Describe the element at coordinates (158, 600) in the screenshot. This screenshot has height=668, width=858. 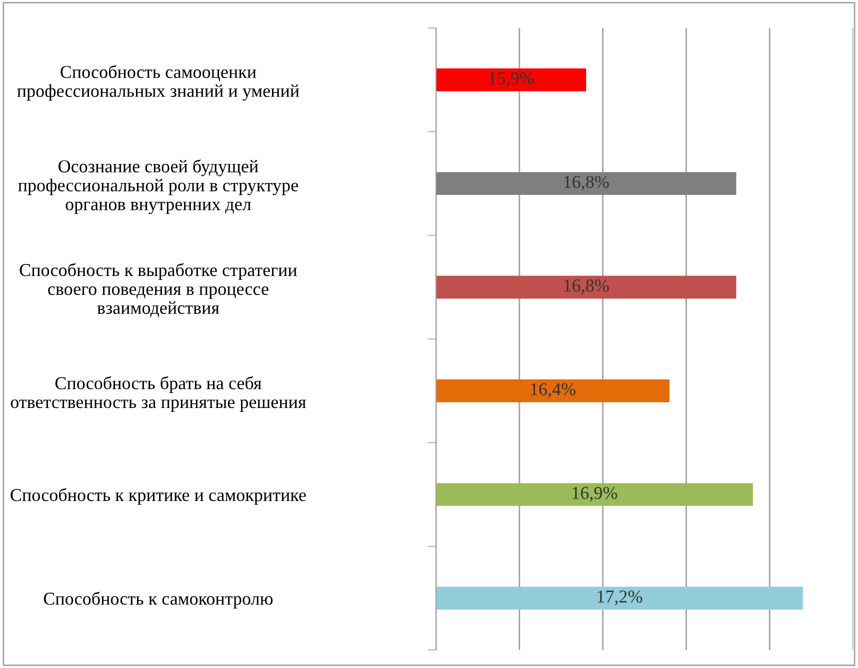
I see `y-tick-label: Способность к самоконтролю` at that location.